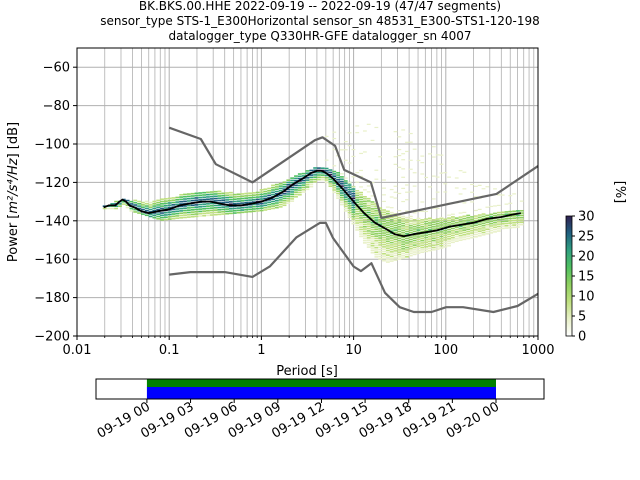 This screenshot has width=640, height=480. What do you see at coordinates (321, 393) in the screenshot?
I see `timeline-bar-segments` at bounding box center [321, 393].